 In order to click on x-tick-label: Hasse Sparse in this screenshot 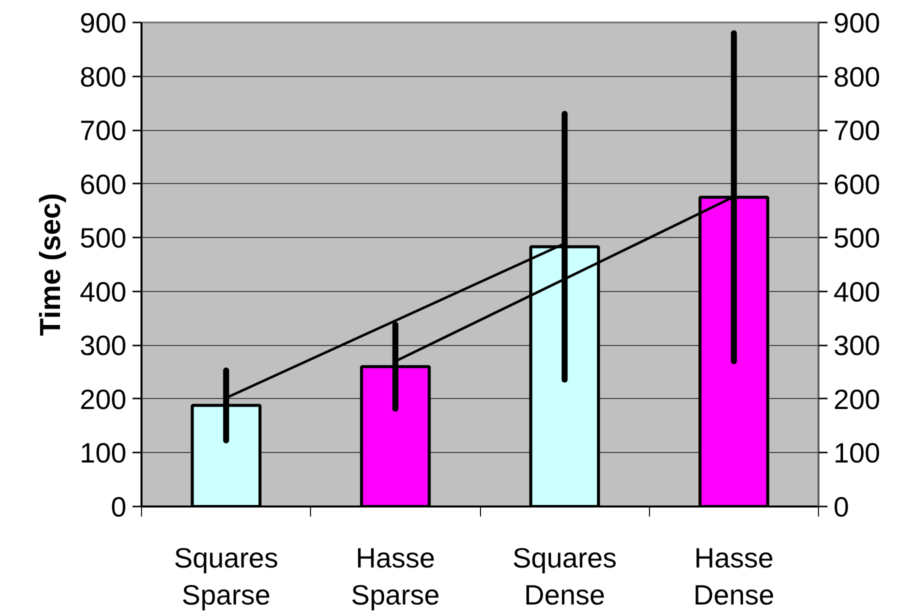, I will do `click(395, 576)`.